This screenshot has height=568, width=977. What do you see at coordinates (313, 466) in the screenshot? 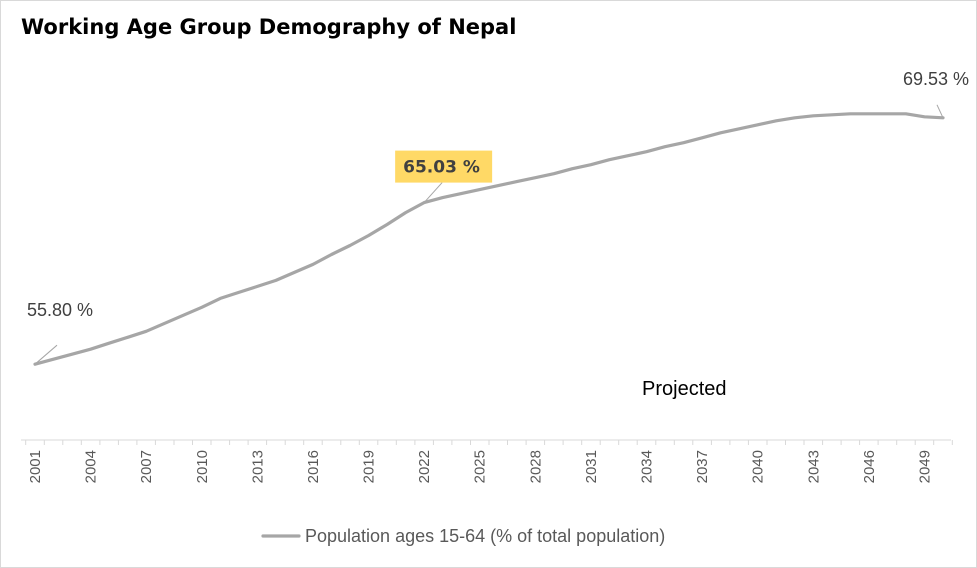
I see `x-tick-label: 2016` at bounding box center [313, 466].